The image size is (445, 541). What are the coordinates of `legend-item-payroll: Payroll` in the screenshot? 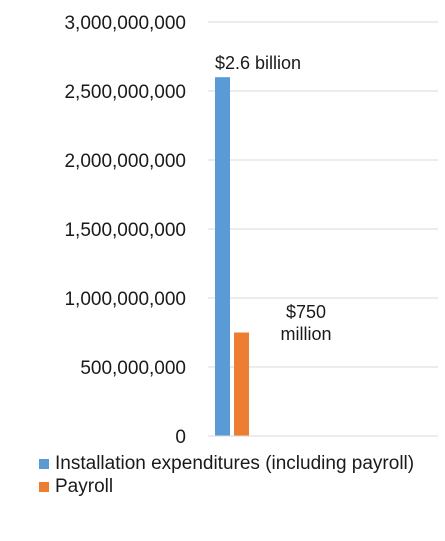 It's located at (238, 486).